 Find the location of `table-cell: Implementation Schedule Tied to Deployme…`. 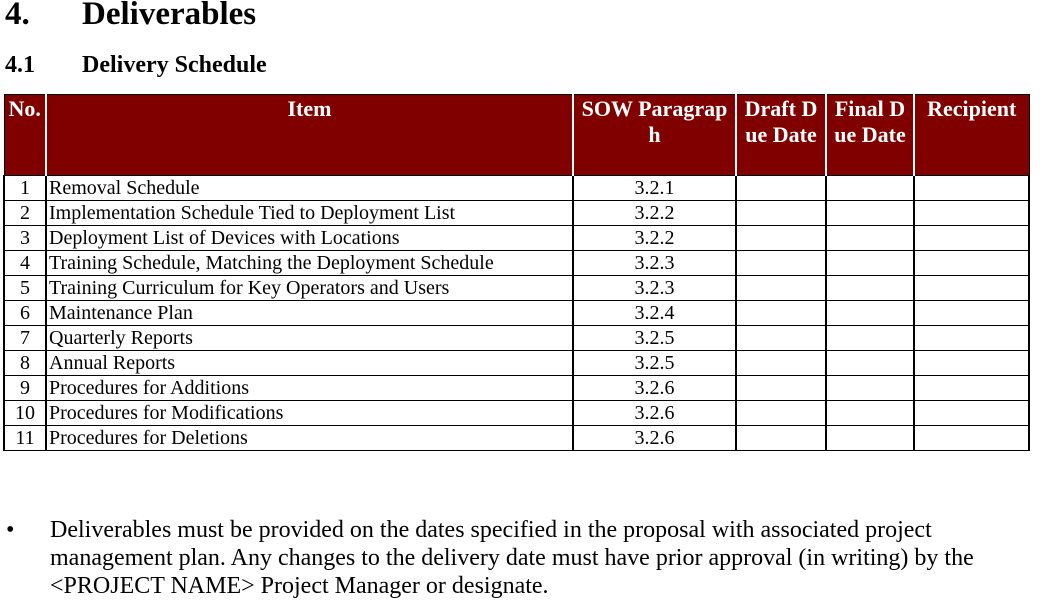

table-cell: Implementation Schedule Tied to Deployme… is located at coordinates (309, 213).